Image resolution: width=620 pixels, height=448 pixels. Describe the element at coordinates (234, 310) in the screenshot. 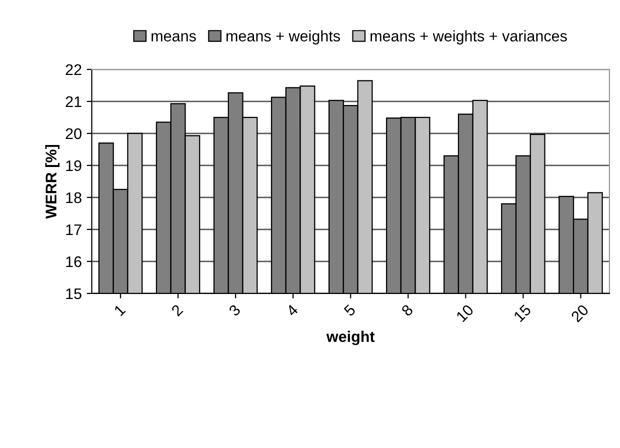

I see `x-tick-label: 3` at that location.